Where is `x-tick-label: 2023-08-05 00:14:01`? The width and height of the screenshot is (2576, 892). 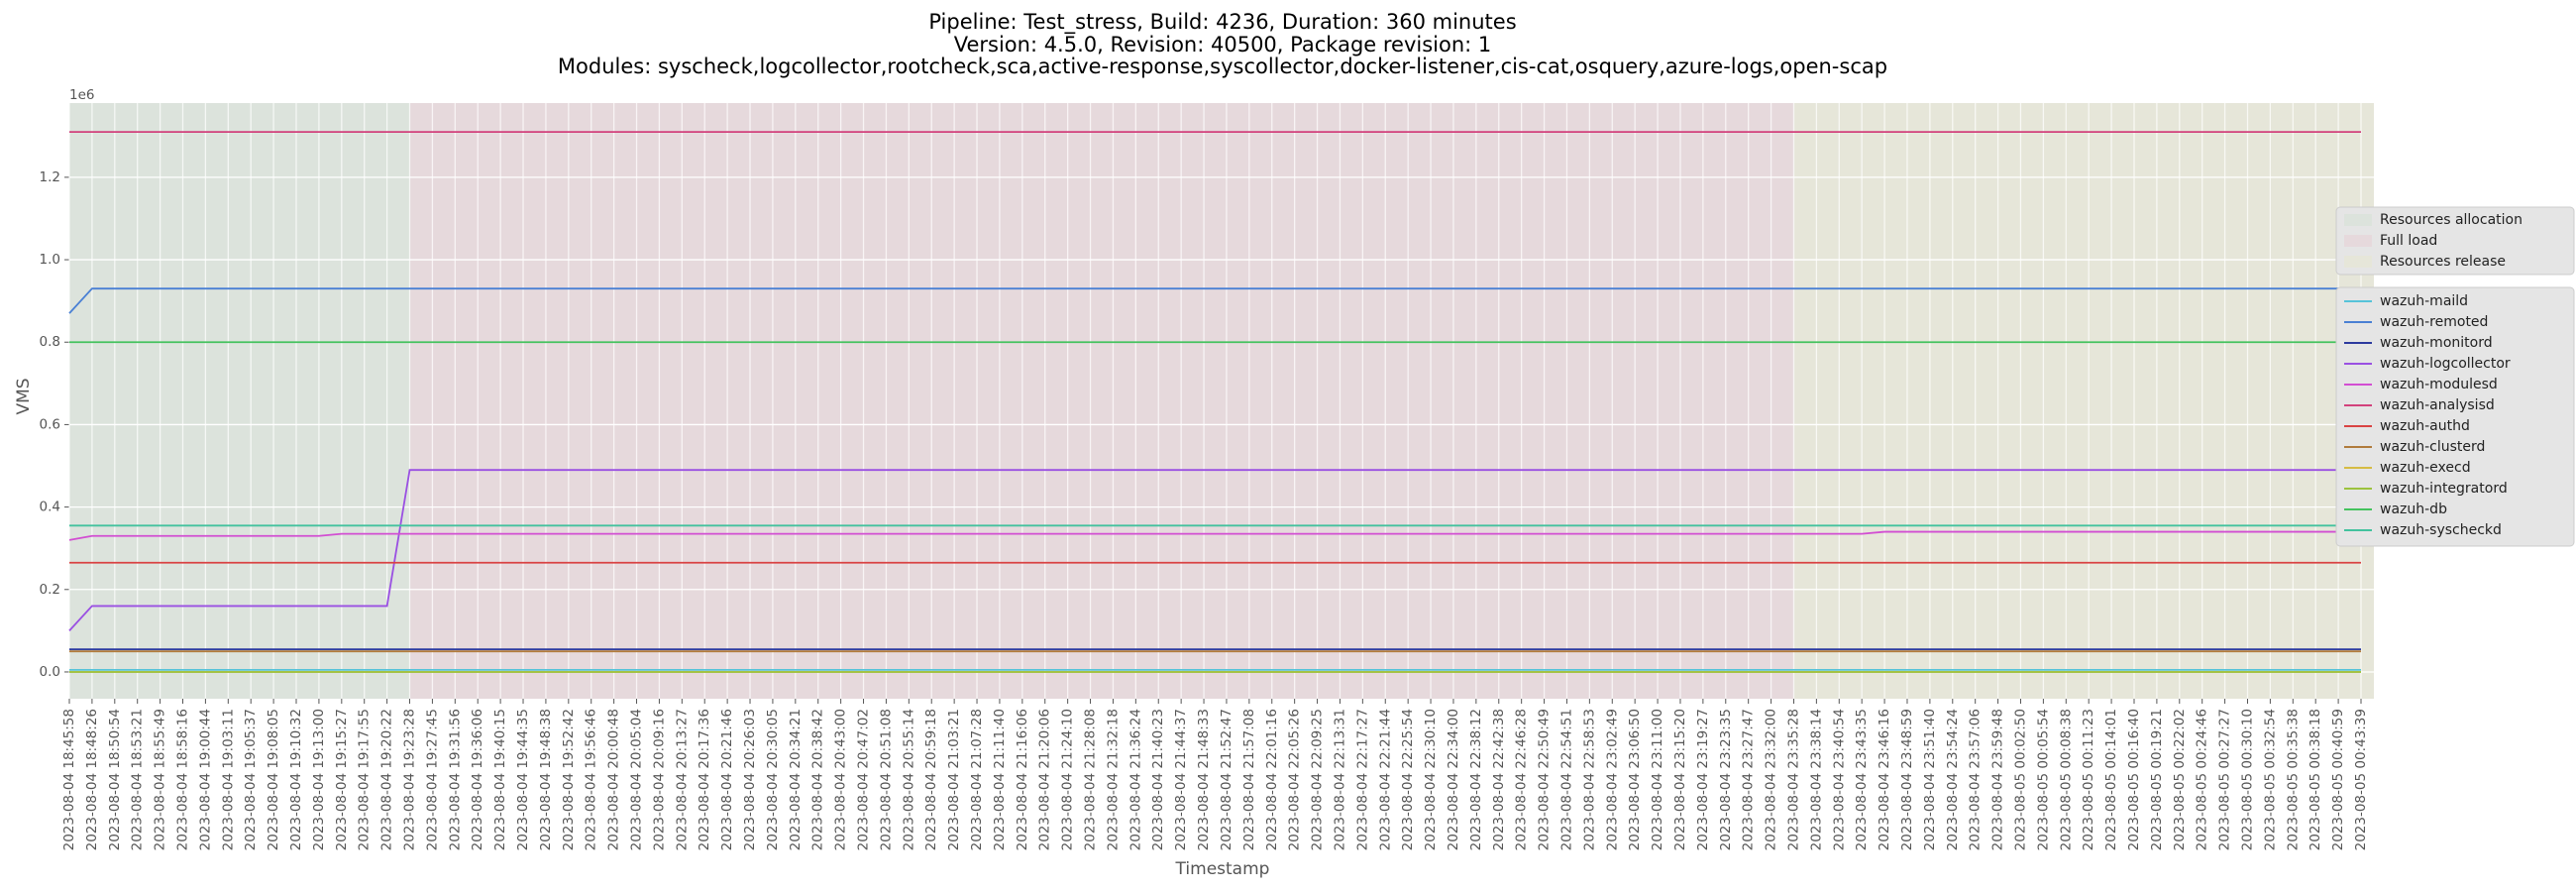 x-tick-label: 2023-08-05 00:14:01 is located at coordinates (2111, 780).